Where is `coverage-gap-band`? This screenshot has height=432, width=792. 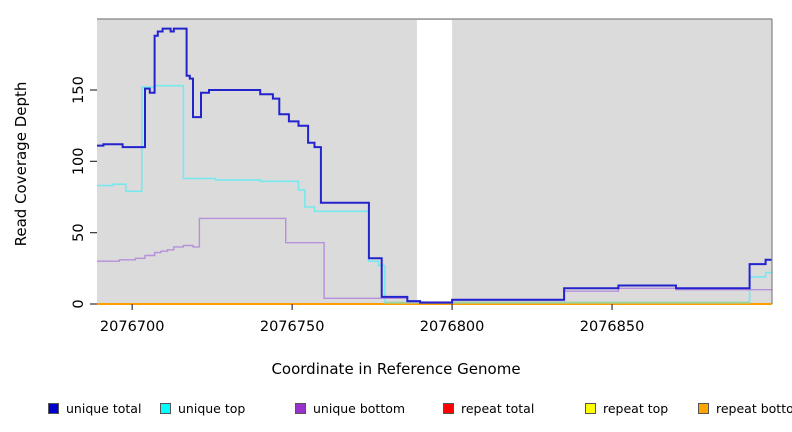
coverage-gap-band is located at coordinates (434, 162).